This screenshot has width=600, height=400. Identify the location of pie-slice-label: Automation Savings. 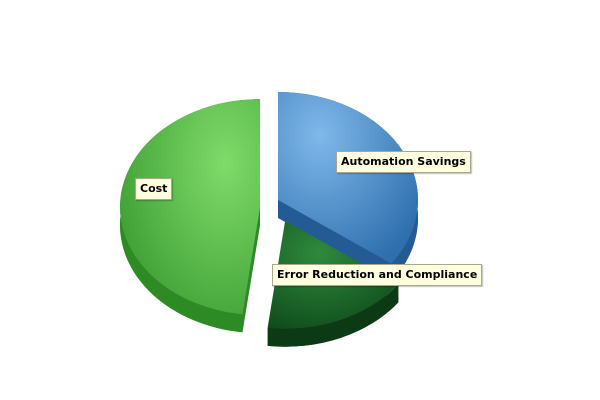
(403, 162).